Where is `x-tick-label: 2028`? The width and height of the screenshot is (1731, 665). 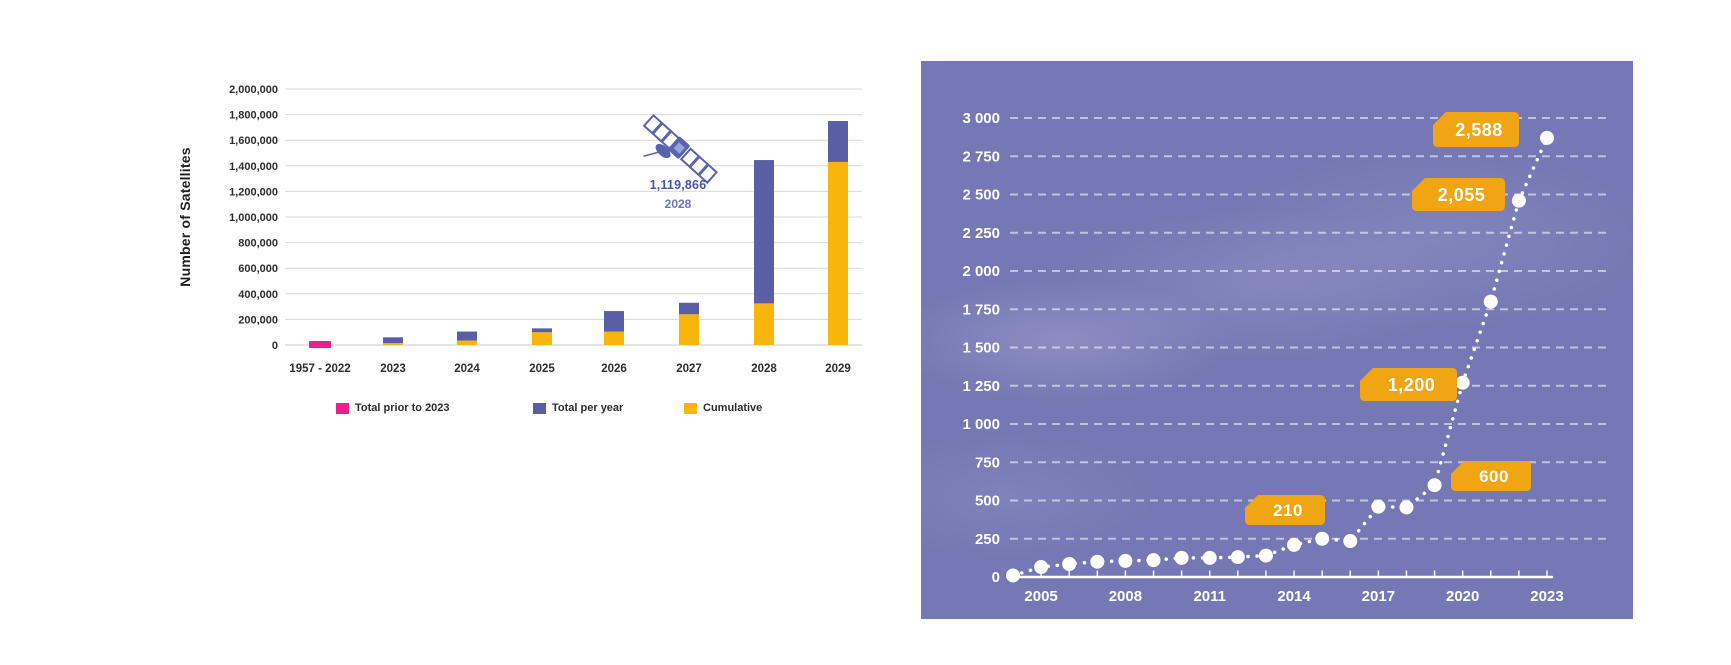
x-tick-label: 2028 is located at coordinates (764, 369).